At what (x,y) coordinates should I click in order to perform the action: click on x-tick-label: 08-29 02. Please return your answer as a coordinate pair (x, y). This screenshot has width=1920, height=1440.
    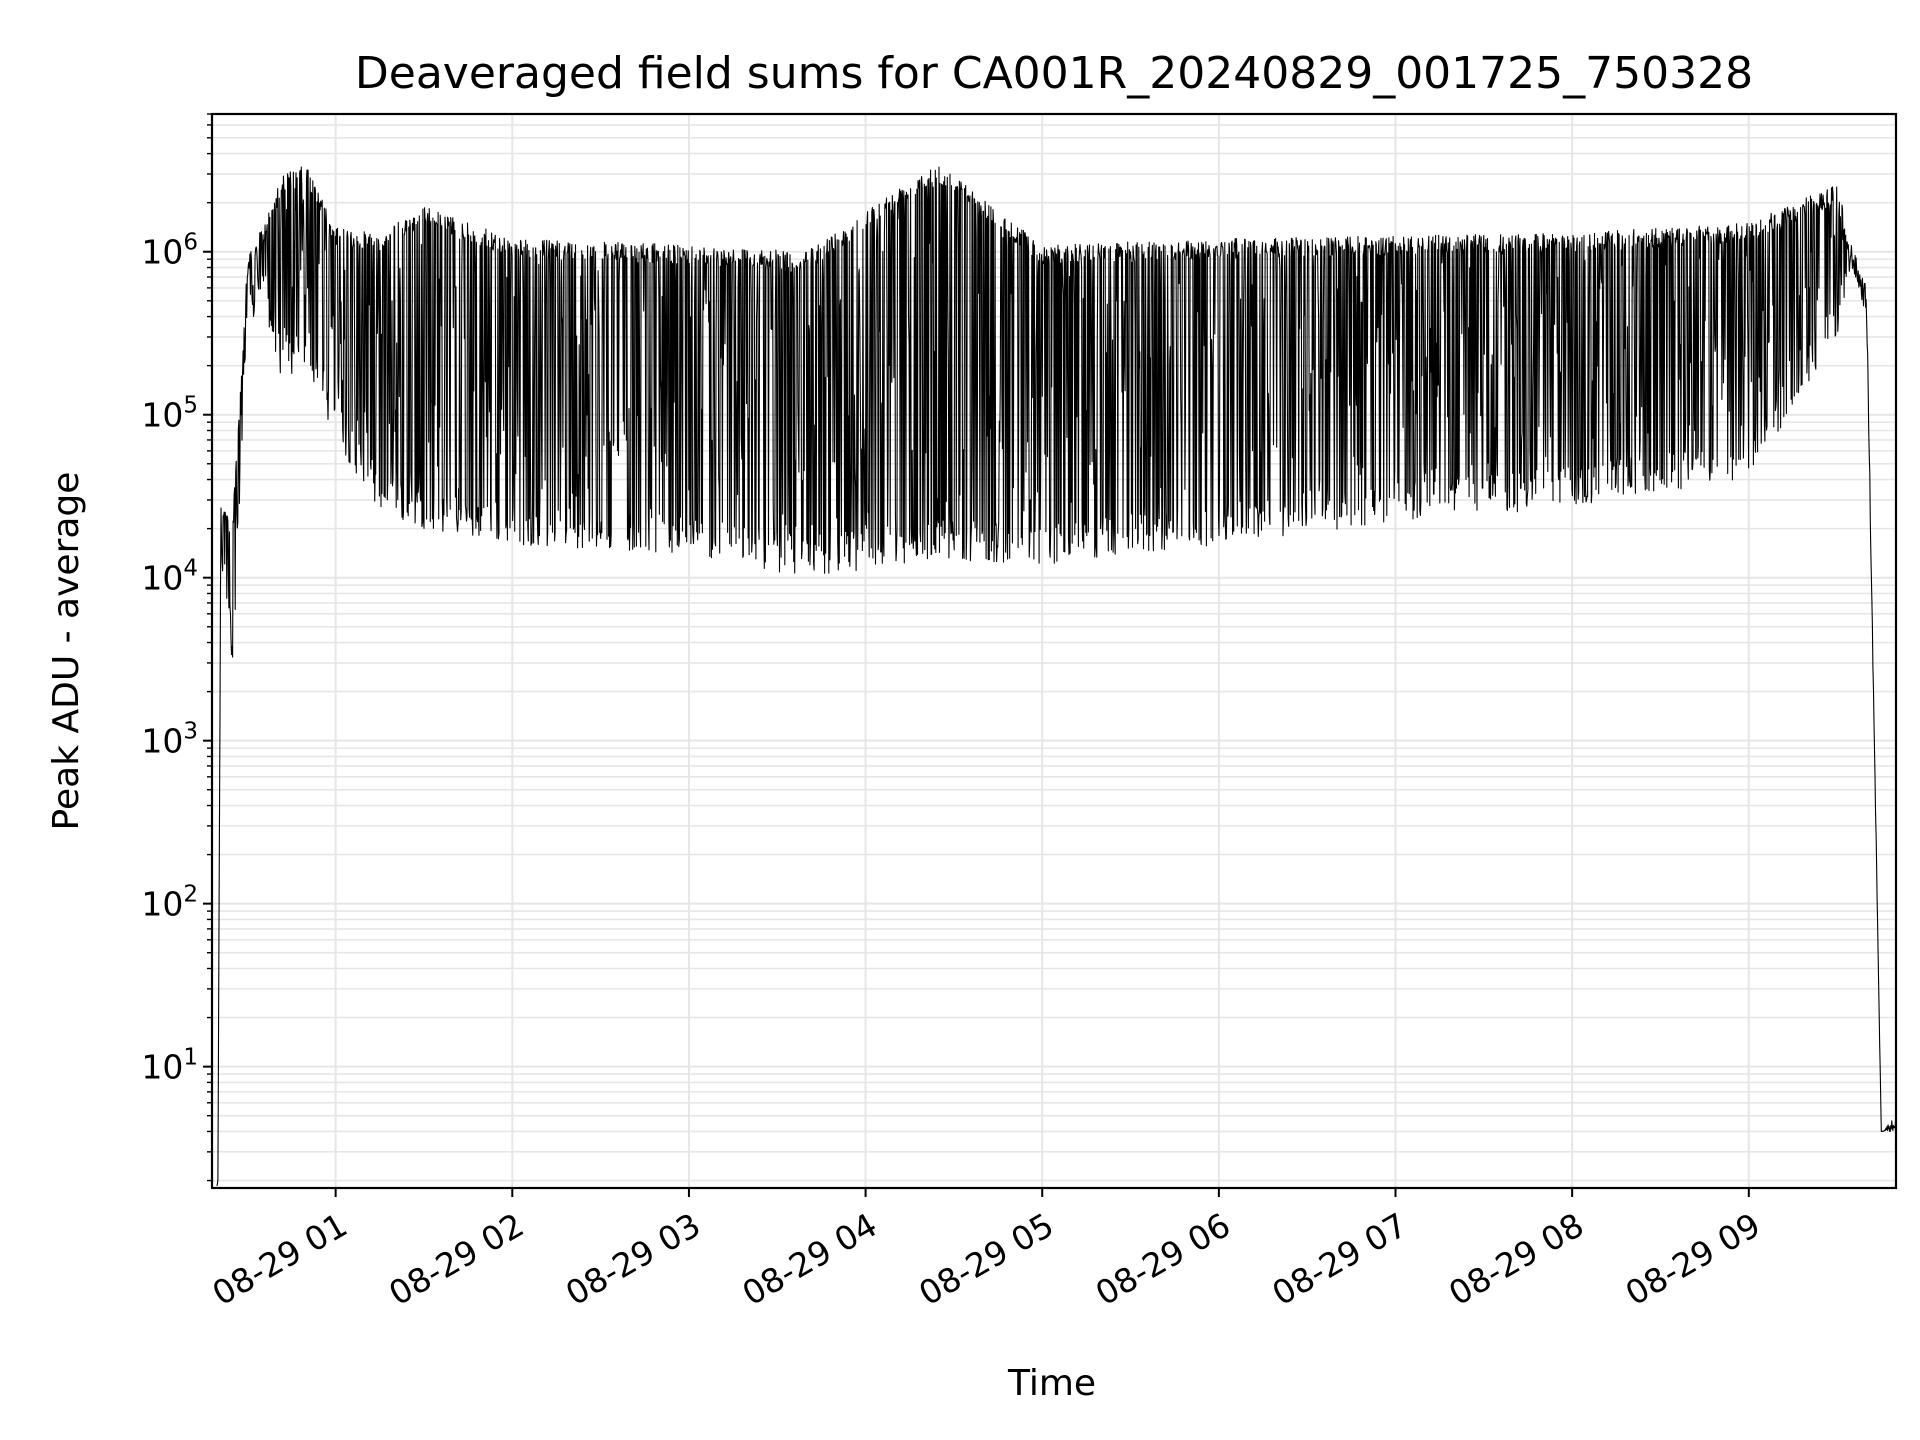
    Looking at the image, I should click on (456, 1259).